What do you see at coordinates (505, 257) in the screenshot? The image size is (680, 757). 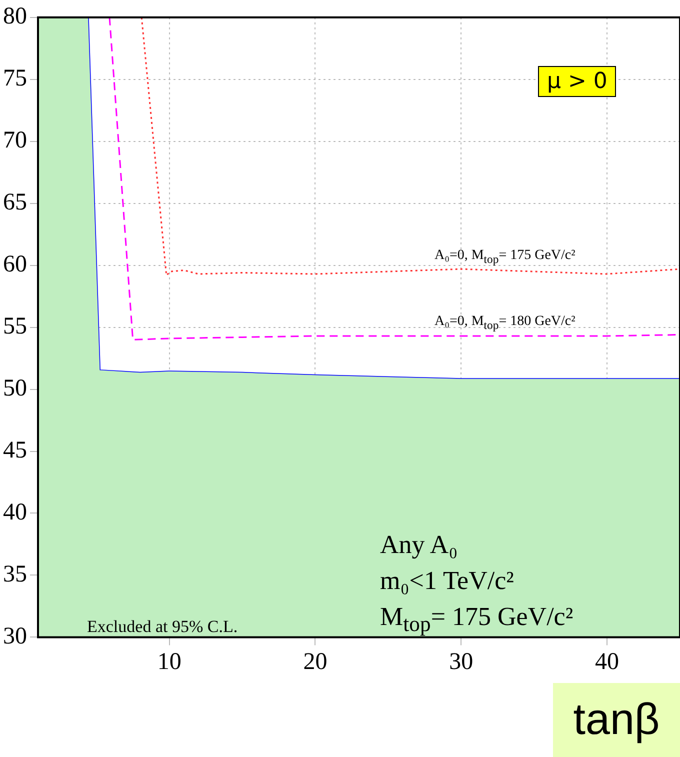 I see `annotation: A₀=0, M$_{top}$= 175 GeV/c²` at bounding box center [505, 257].